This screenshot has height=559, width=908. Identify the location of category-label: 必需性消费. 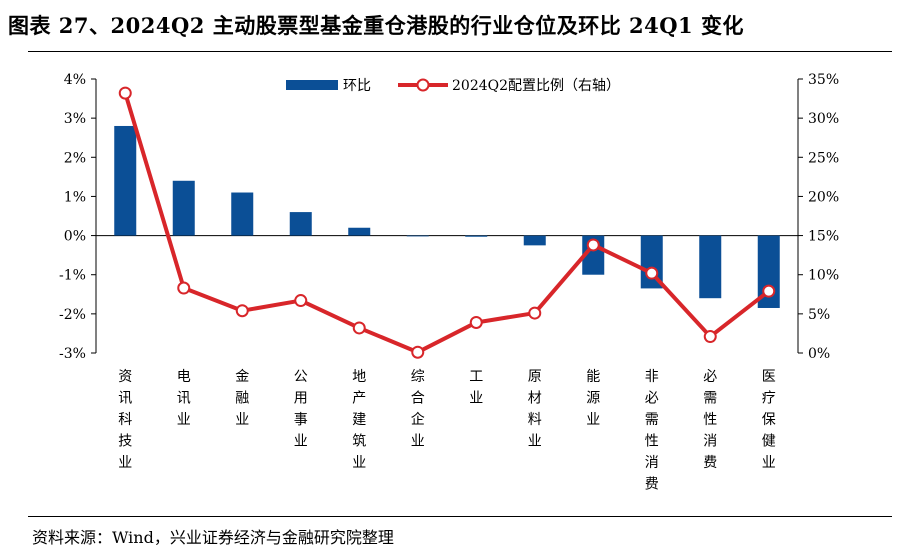
(710, 420).